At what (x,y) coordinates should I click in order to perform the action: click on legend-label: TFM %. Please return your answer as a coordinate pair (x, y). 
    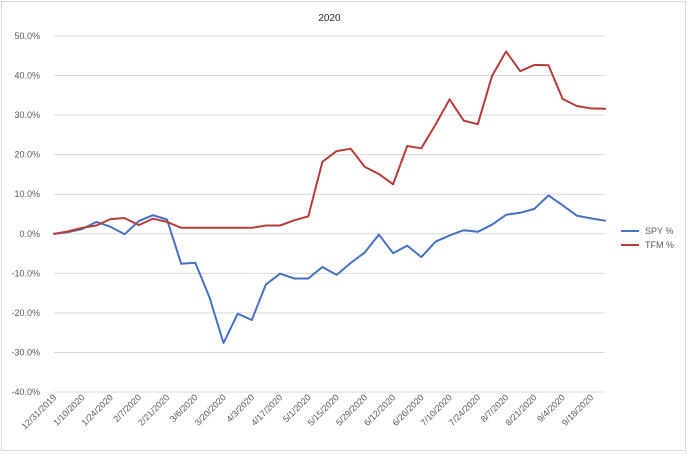
    Looking at the image, I should click on (659, 245).